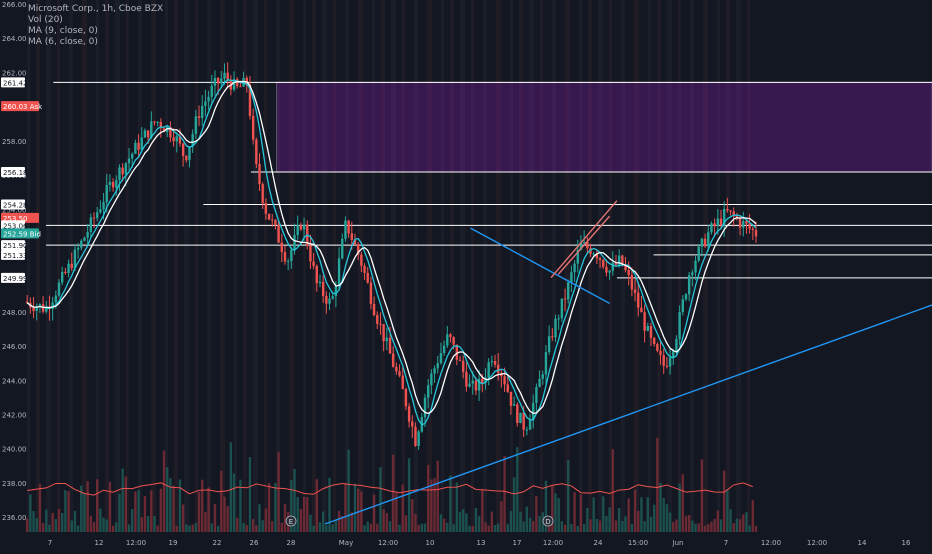  Describe the element at coordinates (548, 521) in the screenshot. I see `event-marker-icon` at that location.